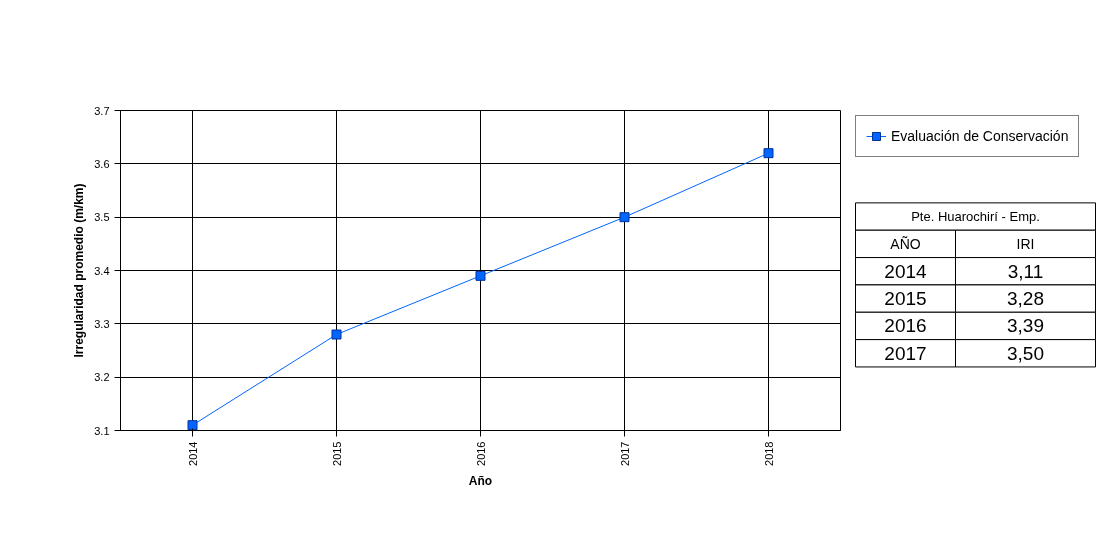 The width and height of the screenshot is (1103, 538). Describe the element at coordinates (905, 353) in the screenshot. I see `text: 2017` at that location.